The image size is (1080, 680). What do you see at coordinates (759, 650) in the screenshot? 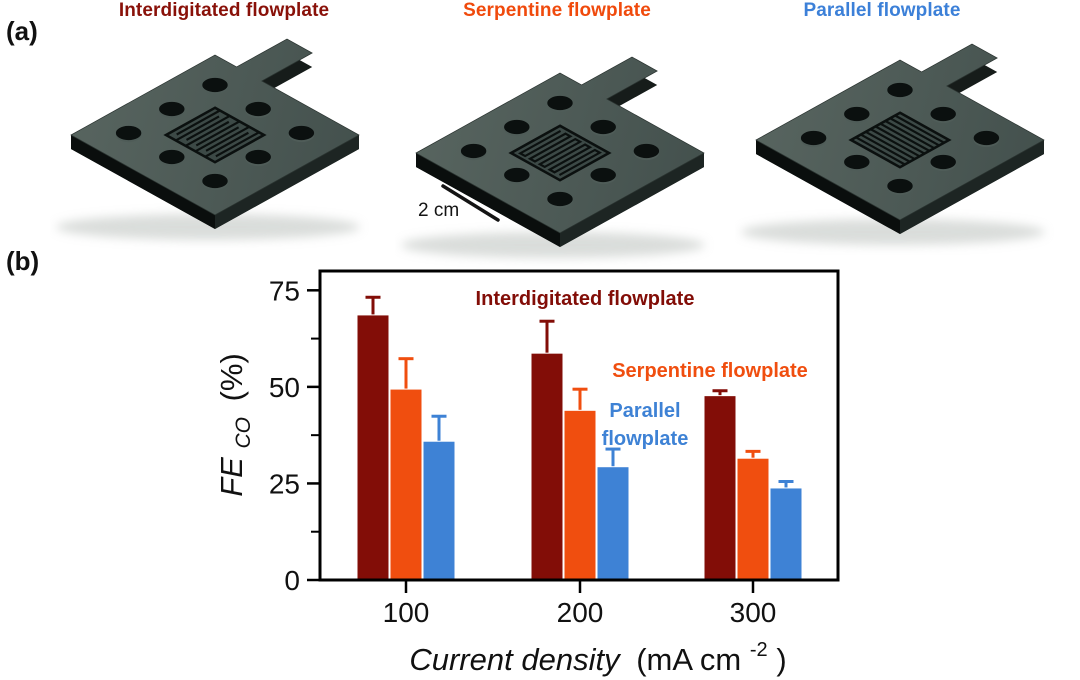
I see `x-axis-title-sup: -2` at bounding box center [759, 650].